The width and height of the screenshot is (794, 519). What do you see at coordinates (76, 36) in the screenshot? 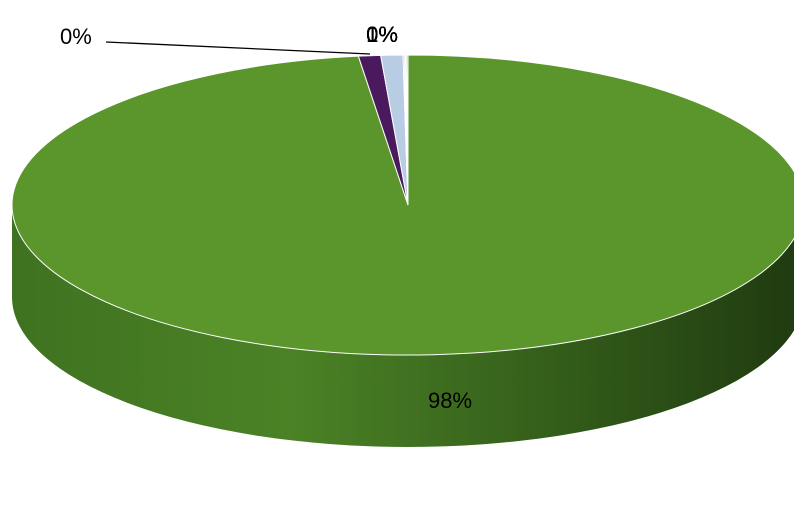
I see `leader-label: 0%` at bounding box center [76, 36].